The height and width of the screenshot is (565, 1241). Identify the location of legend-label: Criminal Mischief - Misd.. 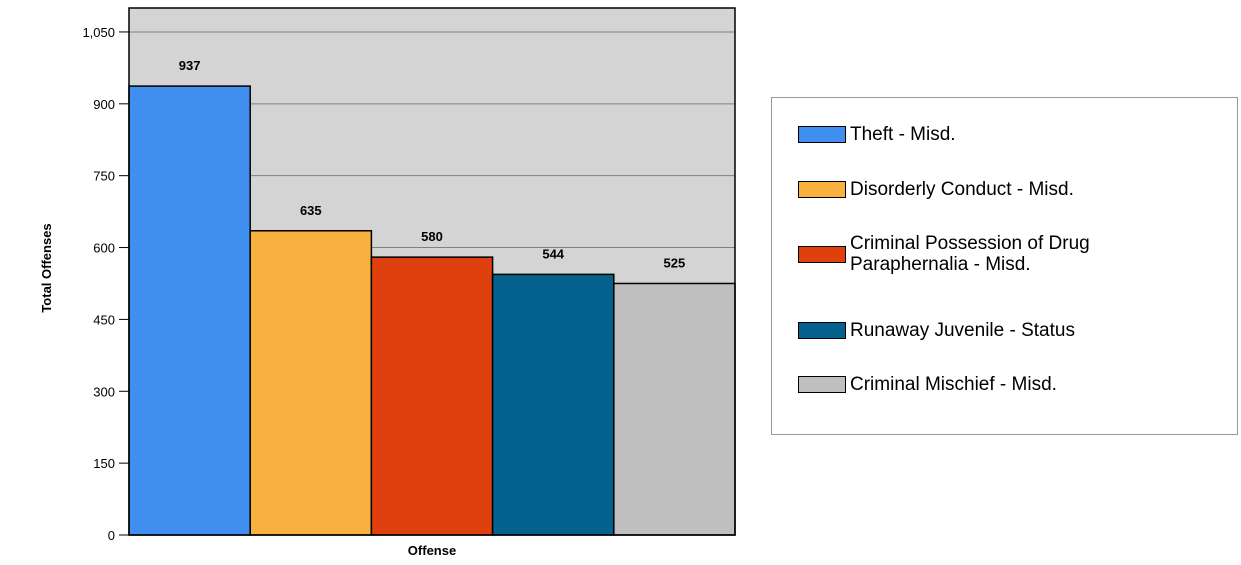
(953, 384).